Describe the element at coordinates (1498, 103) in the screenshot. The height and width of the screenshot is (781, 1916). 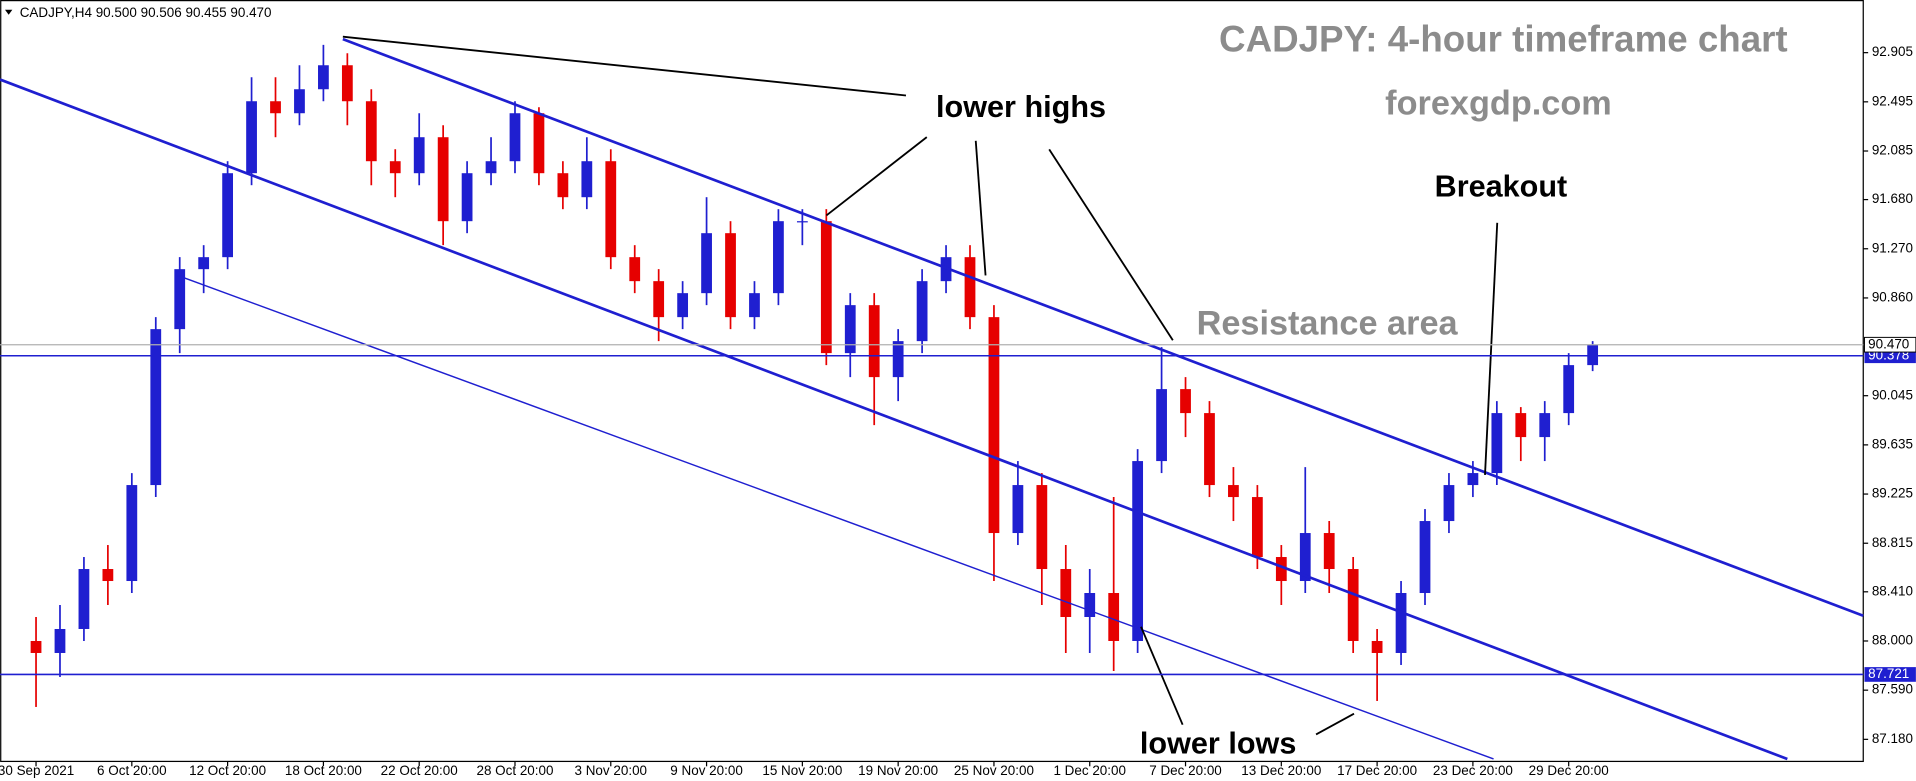
I see `chart-subtitle: forexgdp.com` at that location.